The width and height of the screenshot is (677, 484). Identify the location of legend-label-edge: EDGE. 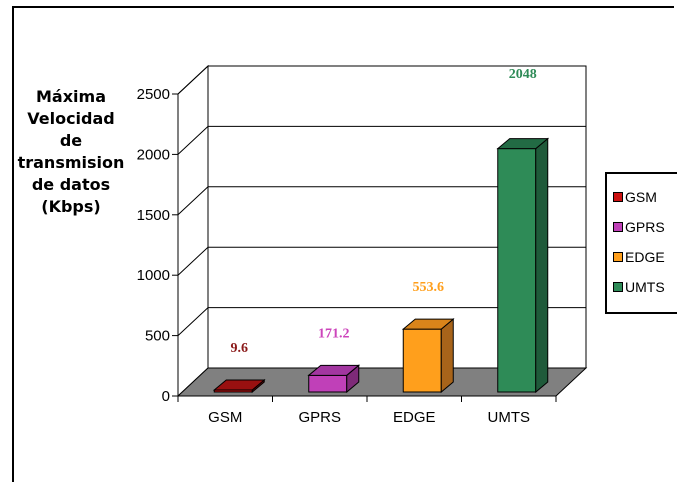
(645, 257).